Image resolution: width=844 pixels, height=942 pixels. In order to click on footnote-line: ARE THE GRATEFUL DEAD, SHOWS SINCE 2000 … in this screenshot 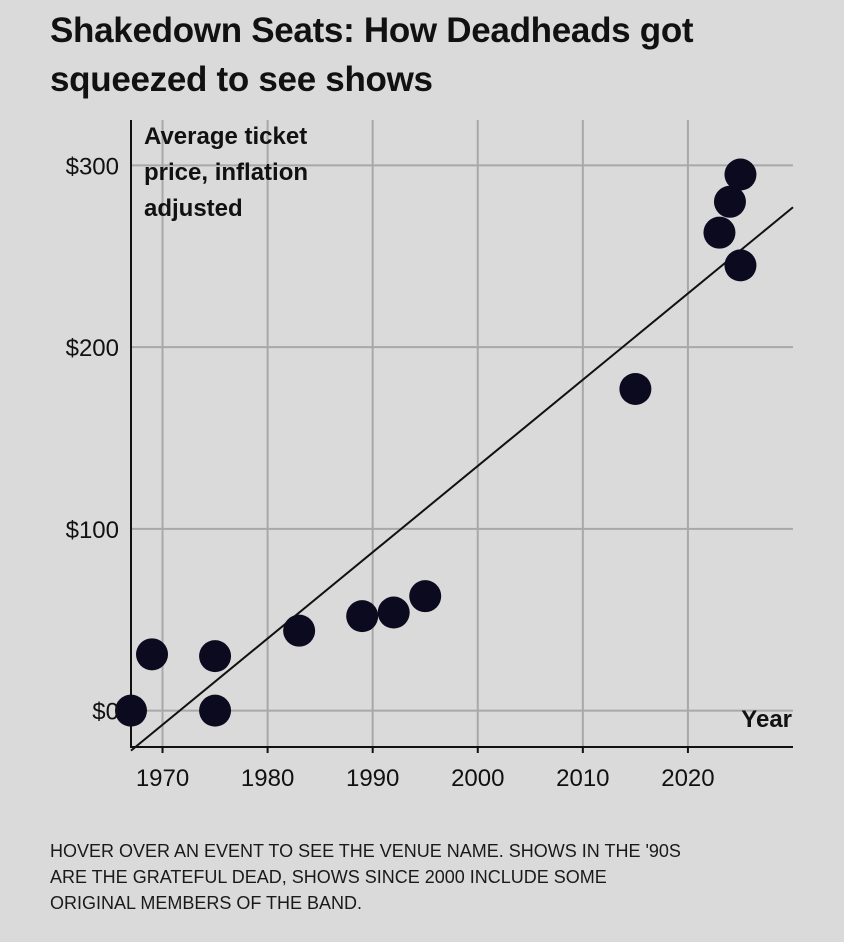, I will do `click(328, 877)`.